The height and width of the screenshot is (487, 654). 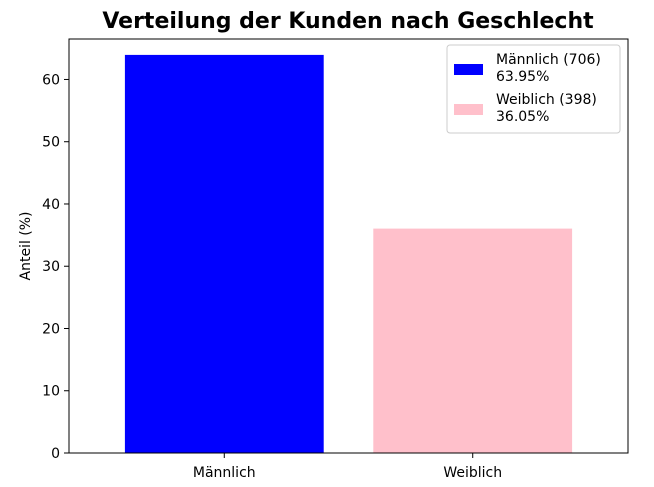 I want to click on y-ticks: 0 10 20 30 40 50 60, so click(x=55, y=267).